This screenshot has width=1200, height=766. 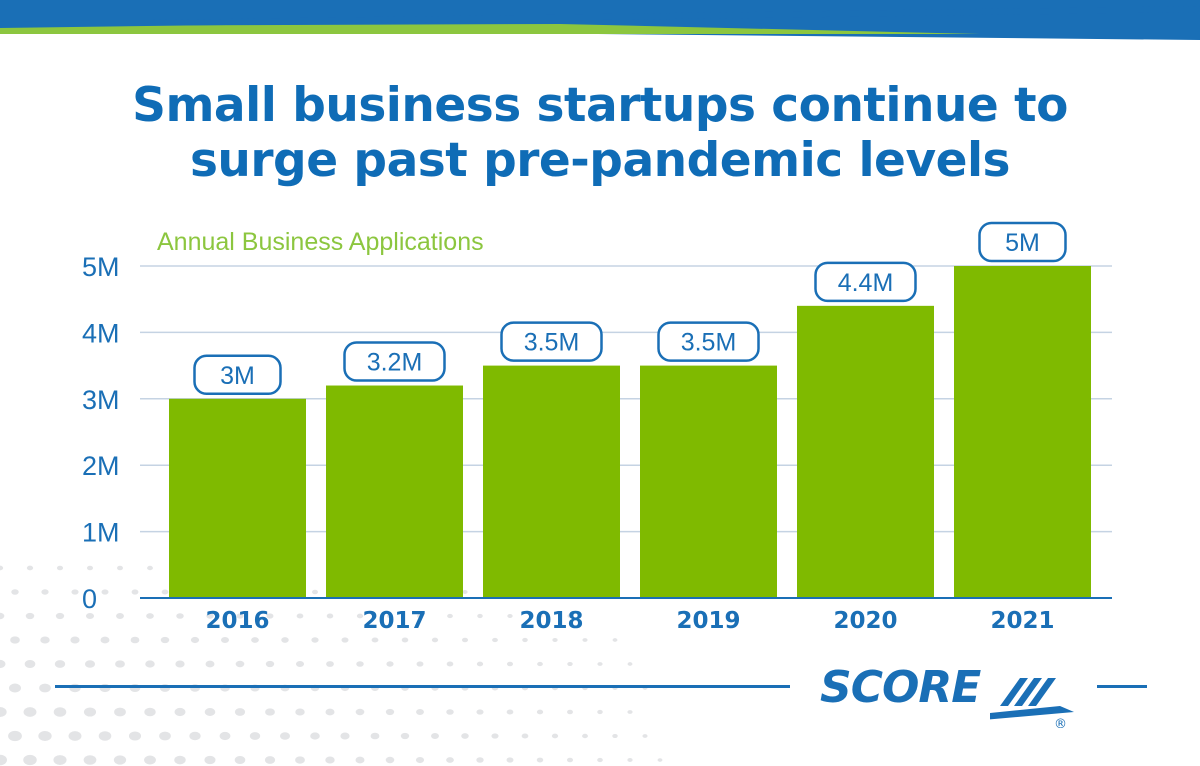 What do you see at coordinates (101, 466) in the screenshot?
I see `y-tick-label: 2M` at bounding box center [101, 466].